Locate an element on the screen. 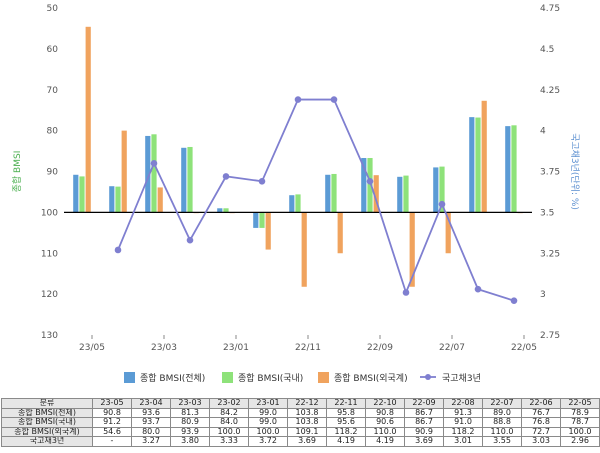 The width and height of the screenshot is (600, 453). table-cell: 78.9 is located at coordinates (580, 412).